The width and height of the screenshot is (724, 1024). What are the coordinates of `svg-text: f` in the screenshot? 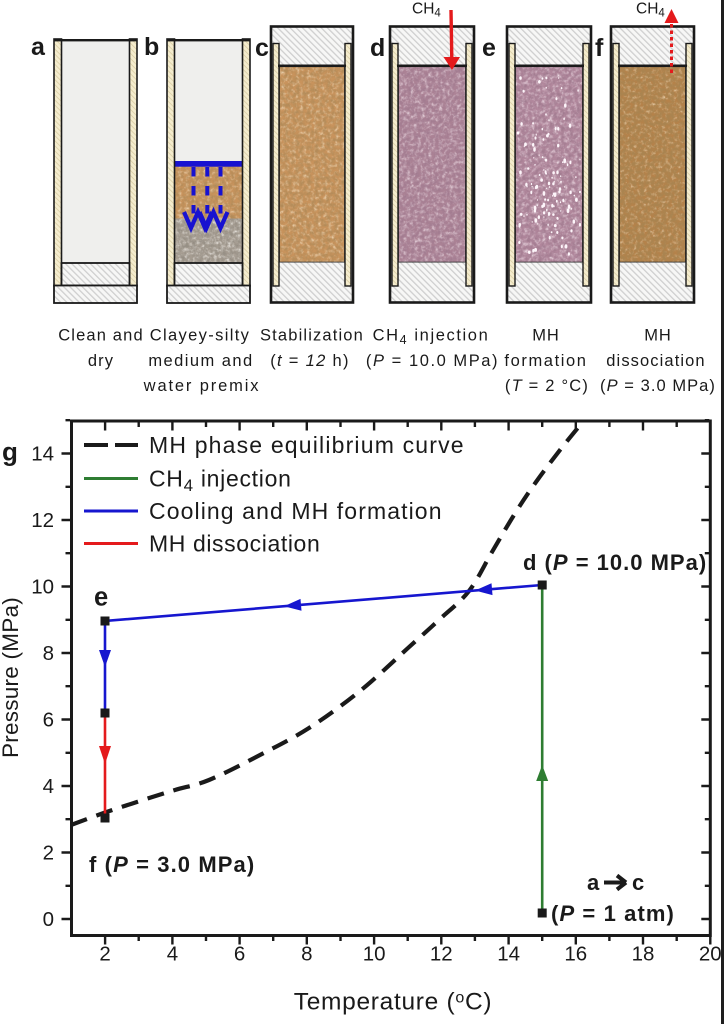 It's located at (599, 48).